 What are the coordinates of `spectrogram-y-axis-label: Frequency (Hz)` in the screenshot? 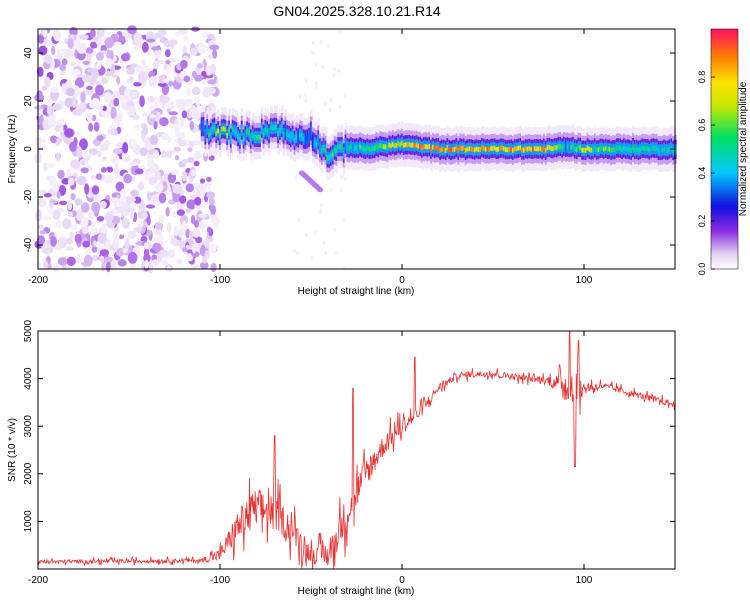 It's located at (12, 149).